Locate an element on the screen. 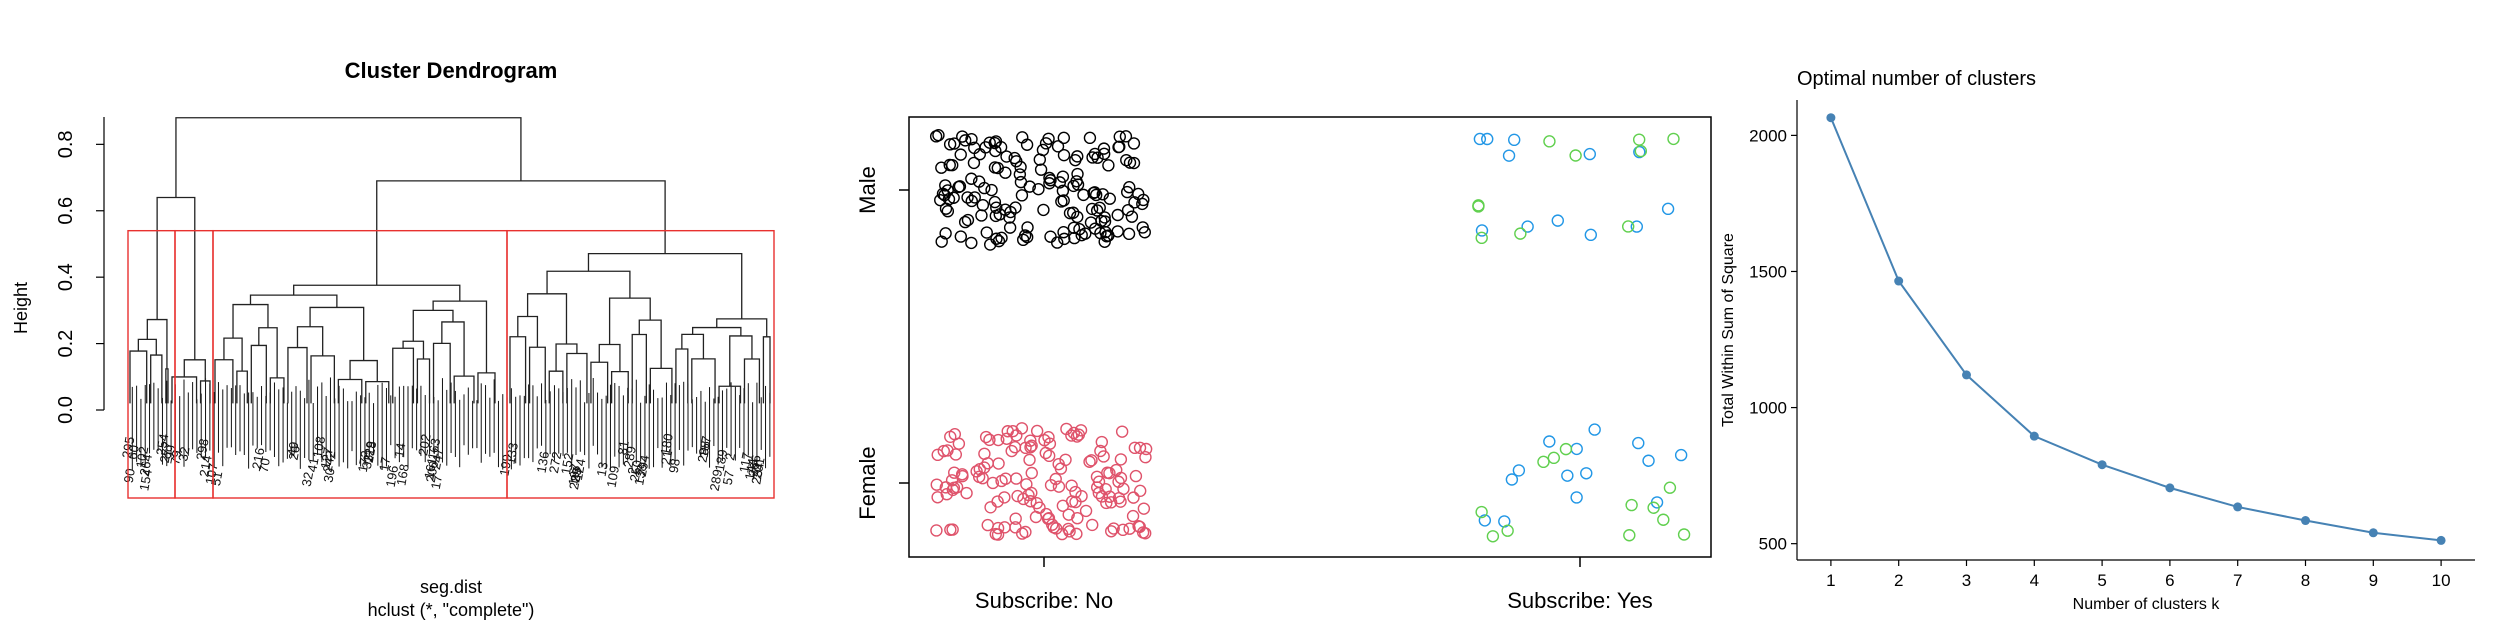  elbow-x-tick-label: 3 is located at coordinates (1966, 580).